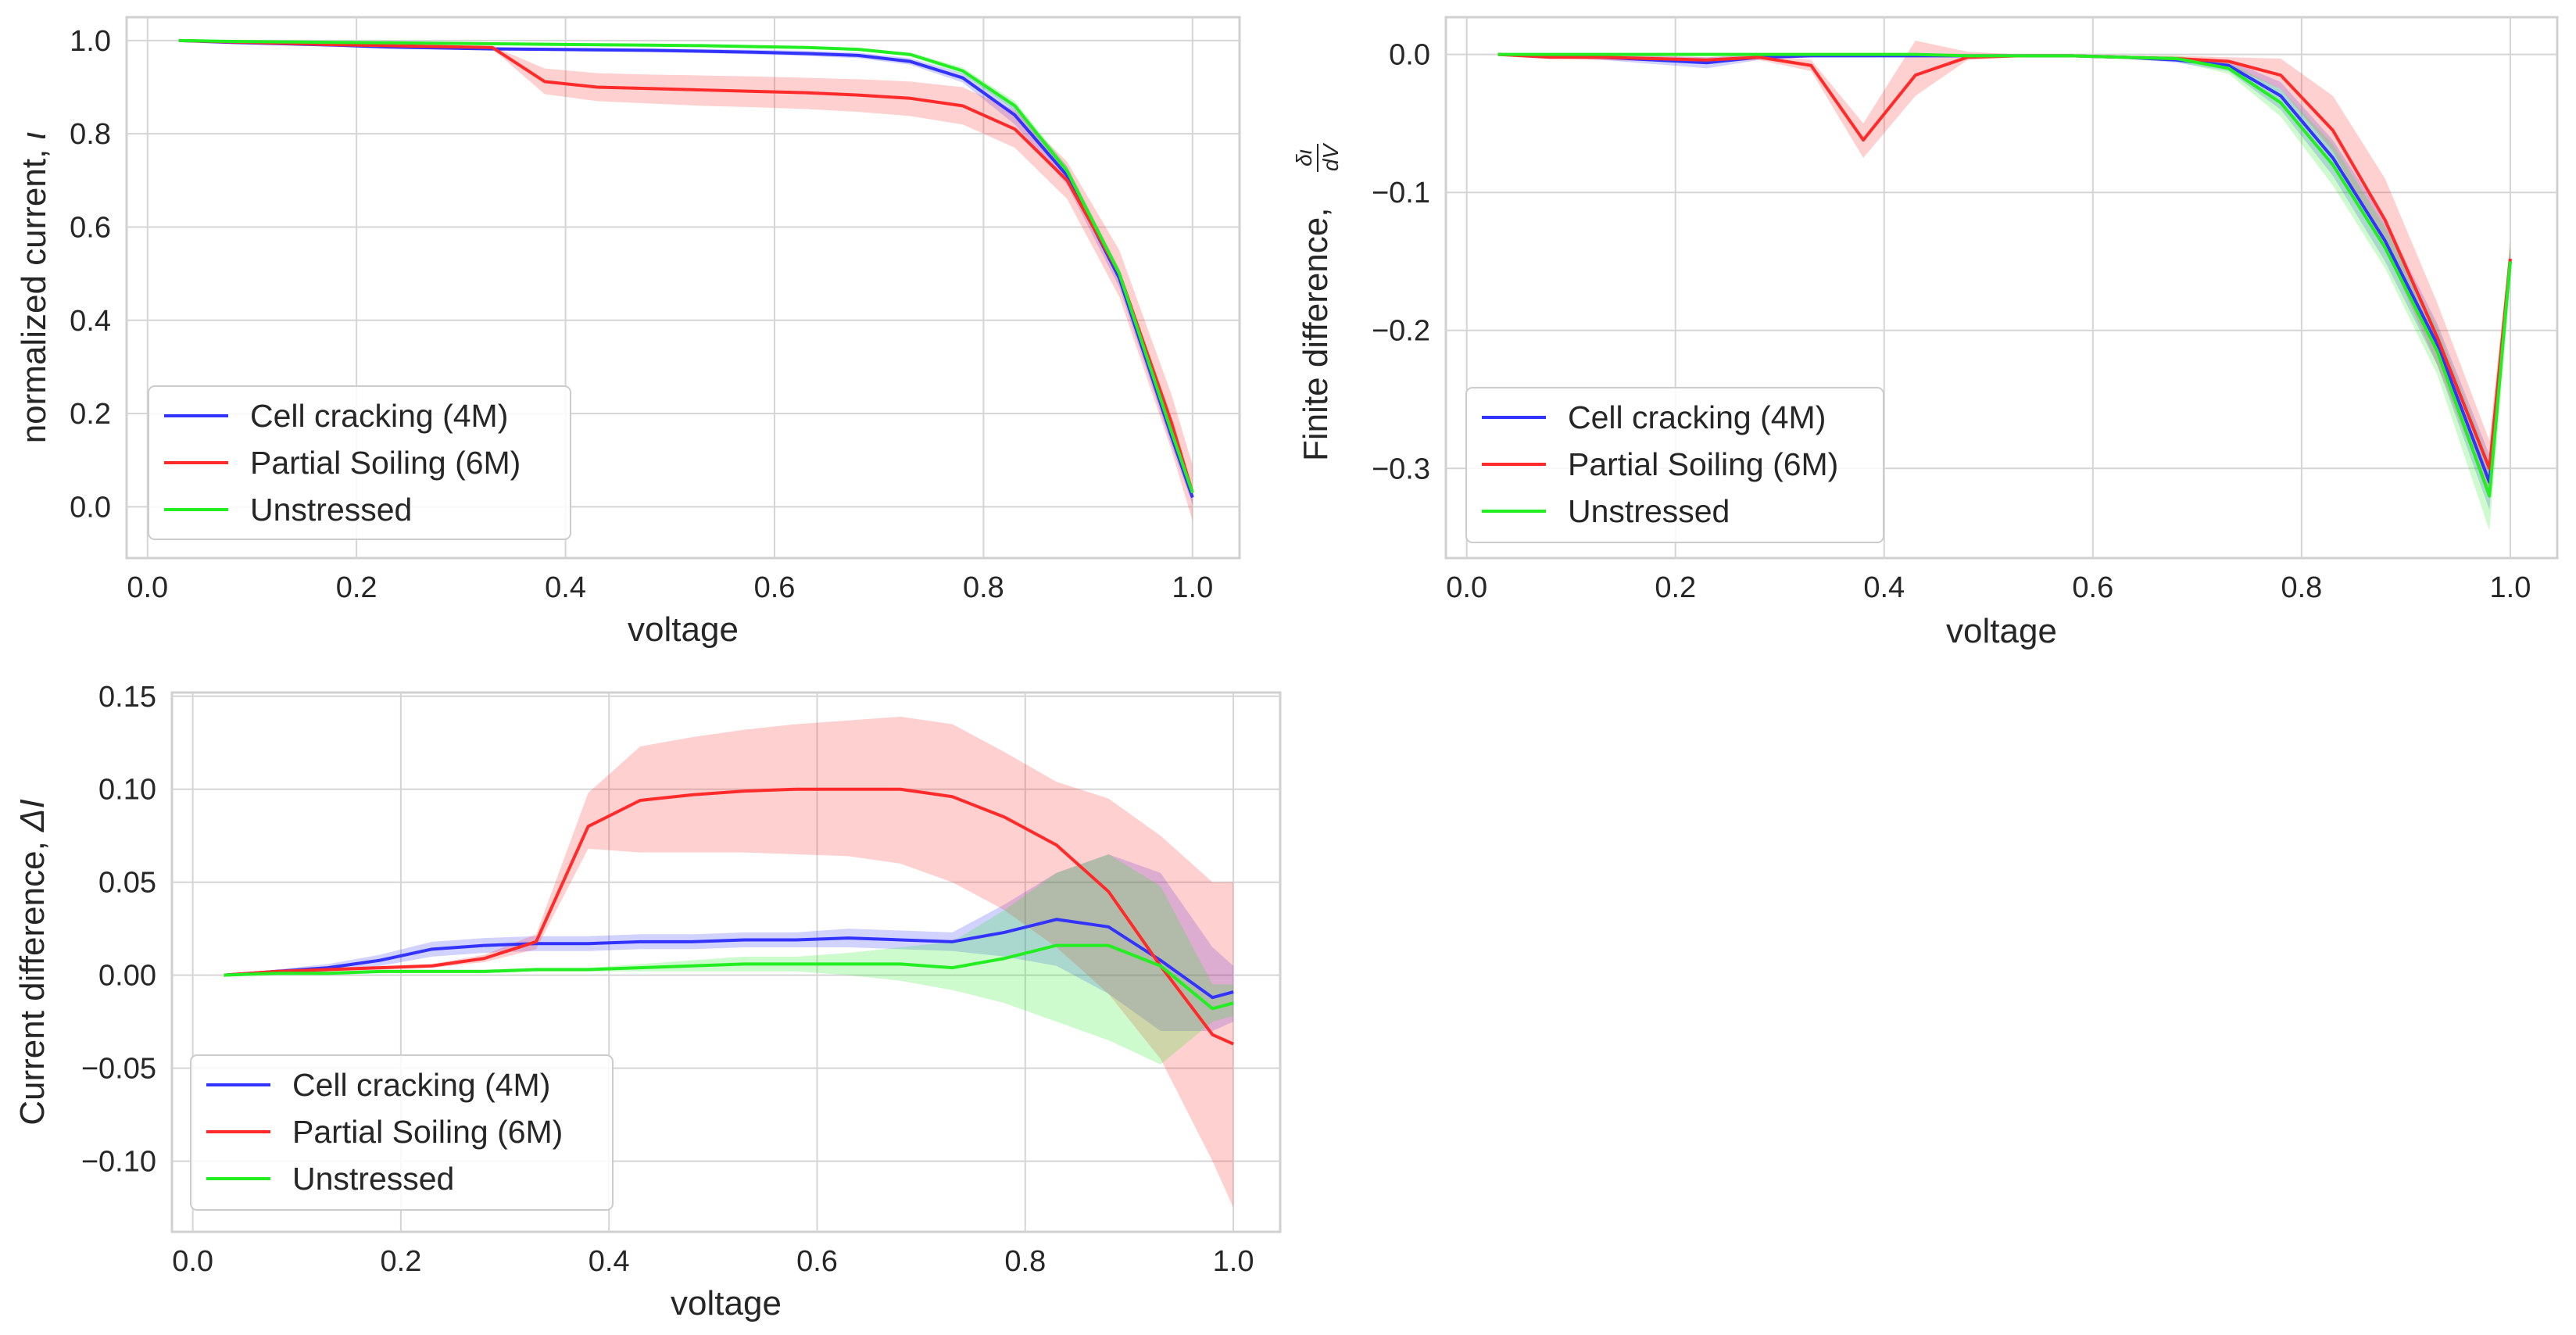 The image size is (2576, 1335). What do you see at coordinates (32, 816) in the screenshot?
I see `y-axis-label-symbol: ΔI` at bounding box center [32, 816].